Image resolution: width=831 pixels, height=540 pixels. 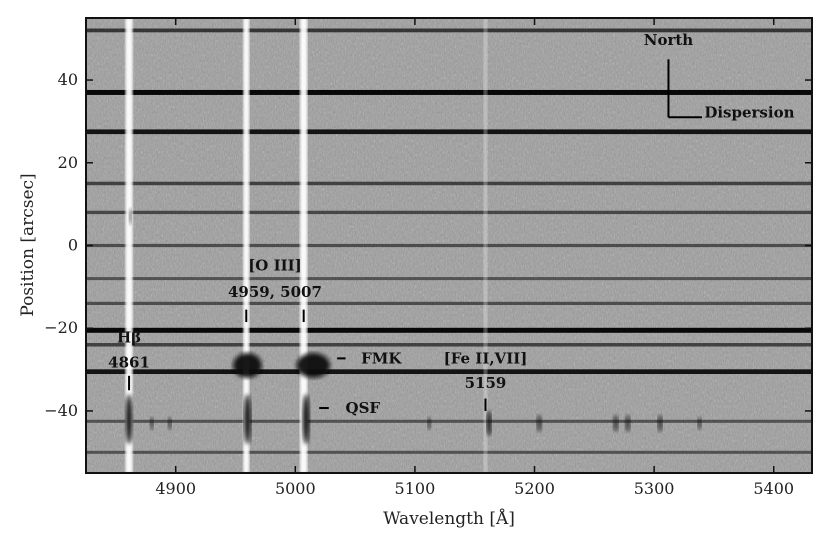 I want to click on annotation-oiii: [O III] 4959, 5007, so click(x=275, y=289).